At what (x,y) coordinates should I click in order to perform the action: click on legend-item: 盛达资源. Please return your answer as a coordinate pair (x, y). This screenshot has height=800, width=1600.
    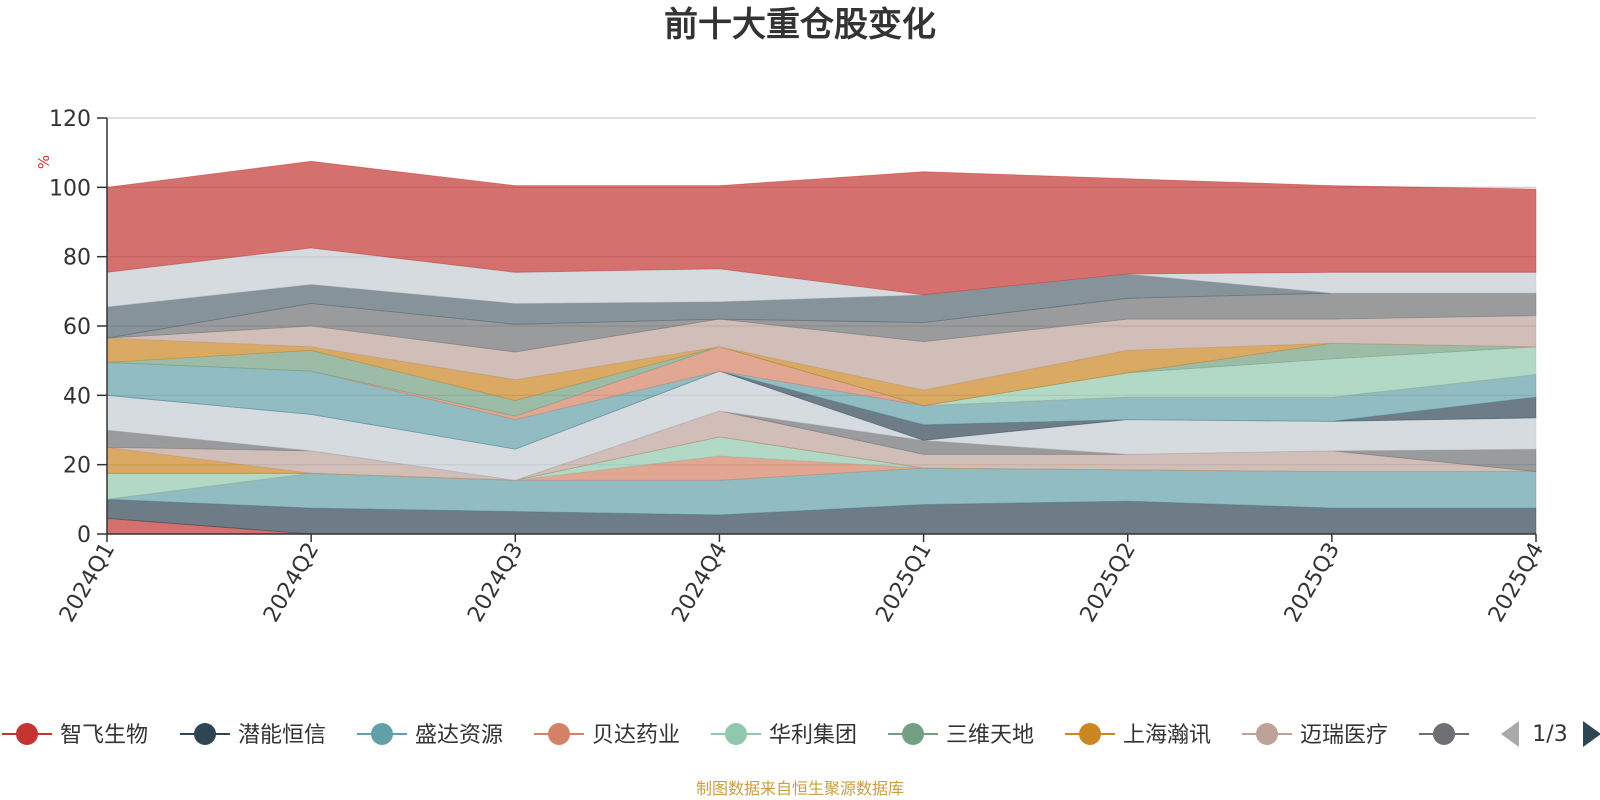
    Looking at the image, I should click on (430, 735).